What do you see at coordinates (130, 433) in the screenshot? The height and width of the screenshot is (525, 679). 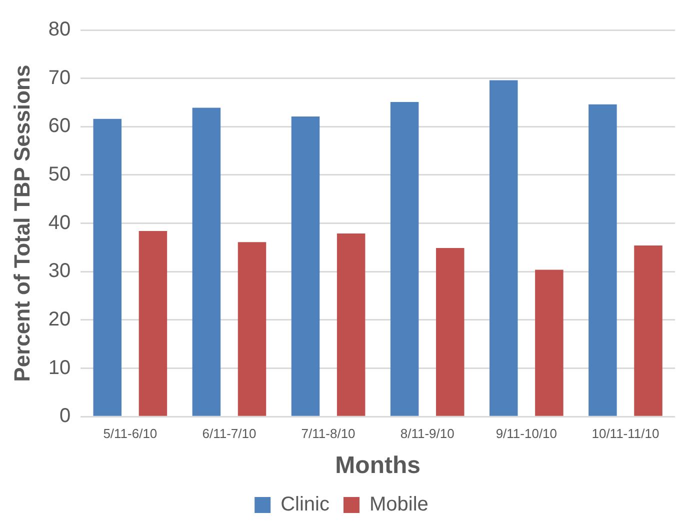 I see `x-tick-label: 5/11-6/10` at bounding box center [130, 433].